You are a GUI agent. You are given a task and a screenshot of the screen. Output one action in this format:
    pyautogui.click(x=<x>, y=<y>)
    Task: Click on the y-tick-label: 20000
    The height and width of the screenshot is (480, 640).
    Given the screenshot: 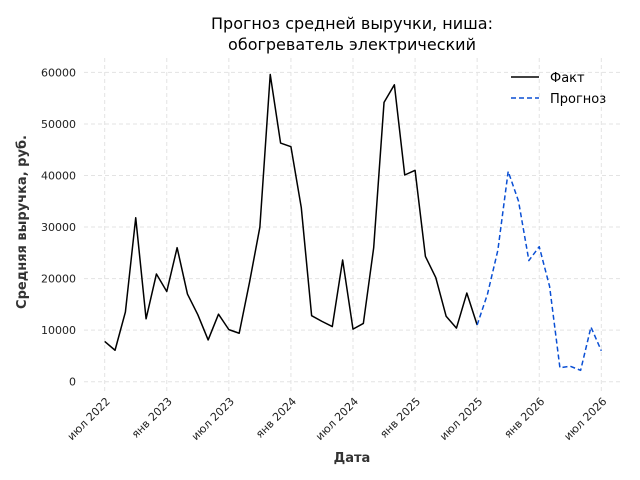 What is the action you would take?
    pyautogui.click(x=58, y=279)
    